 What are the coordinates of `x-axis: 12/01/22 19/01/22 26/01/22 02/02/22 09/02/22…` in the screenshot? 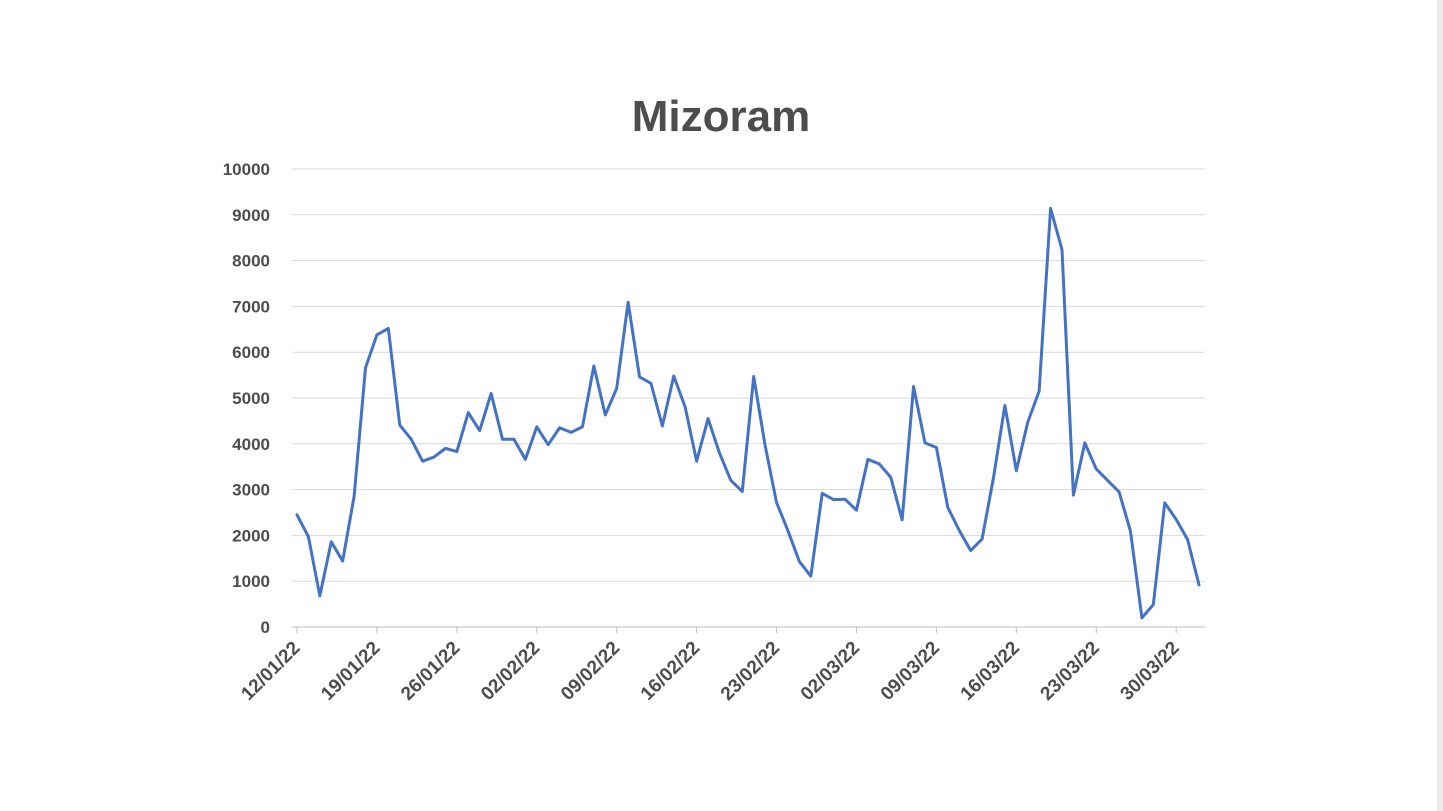 It's located at (721, 665).